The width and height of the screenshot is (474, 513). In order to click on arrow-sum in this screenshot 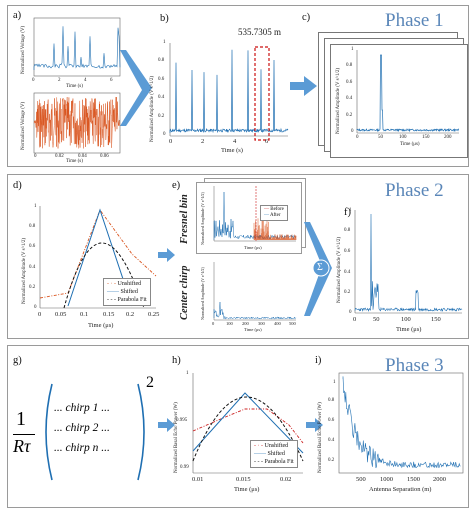, I will do `click(318, 269)`.